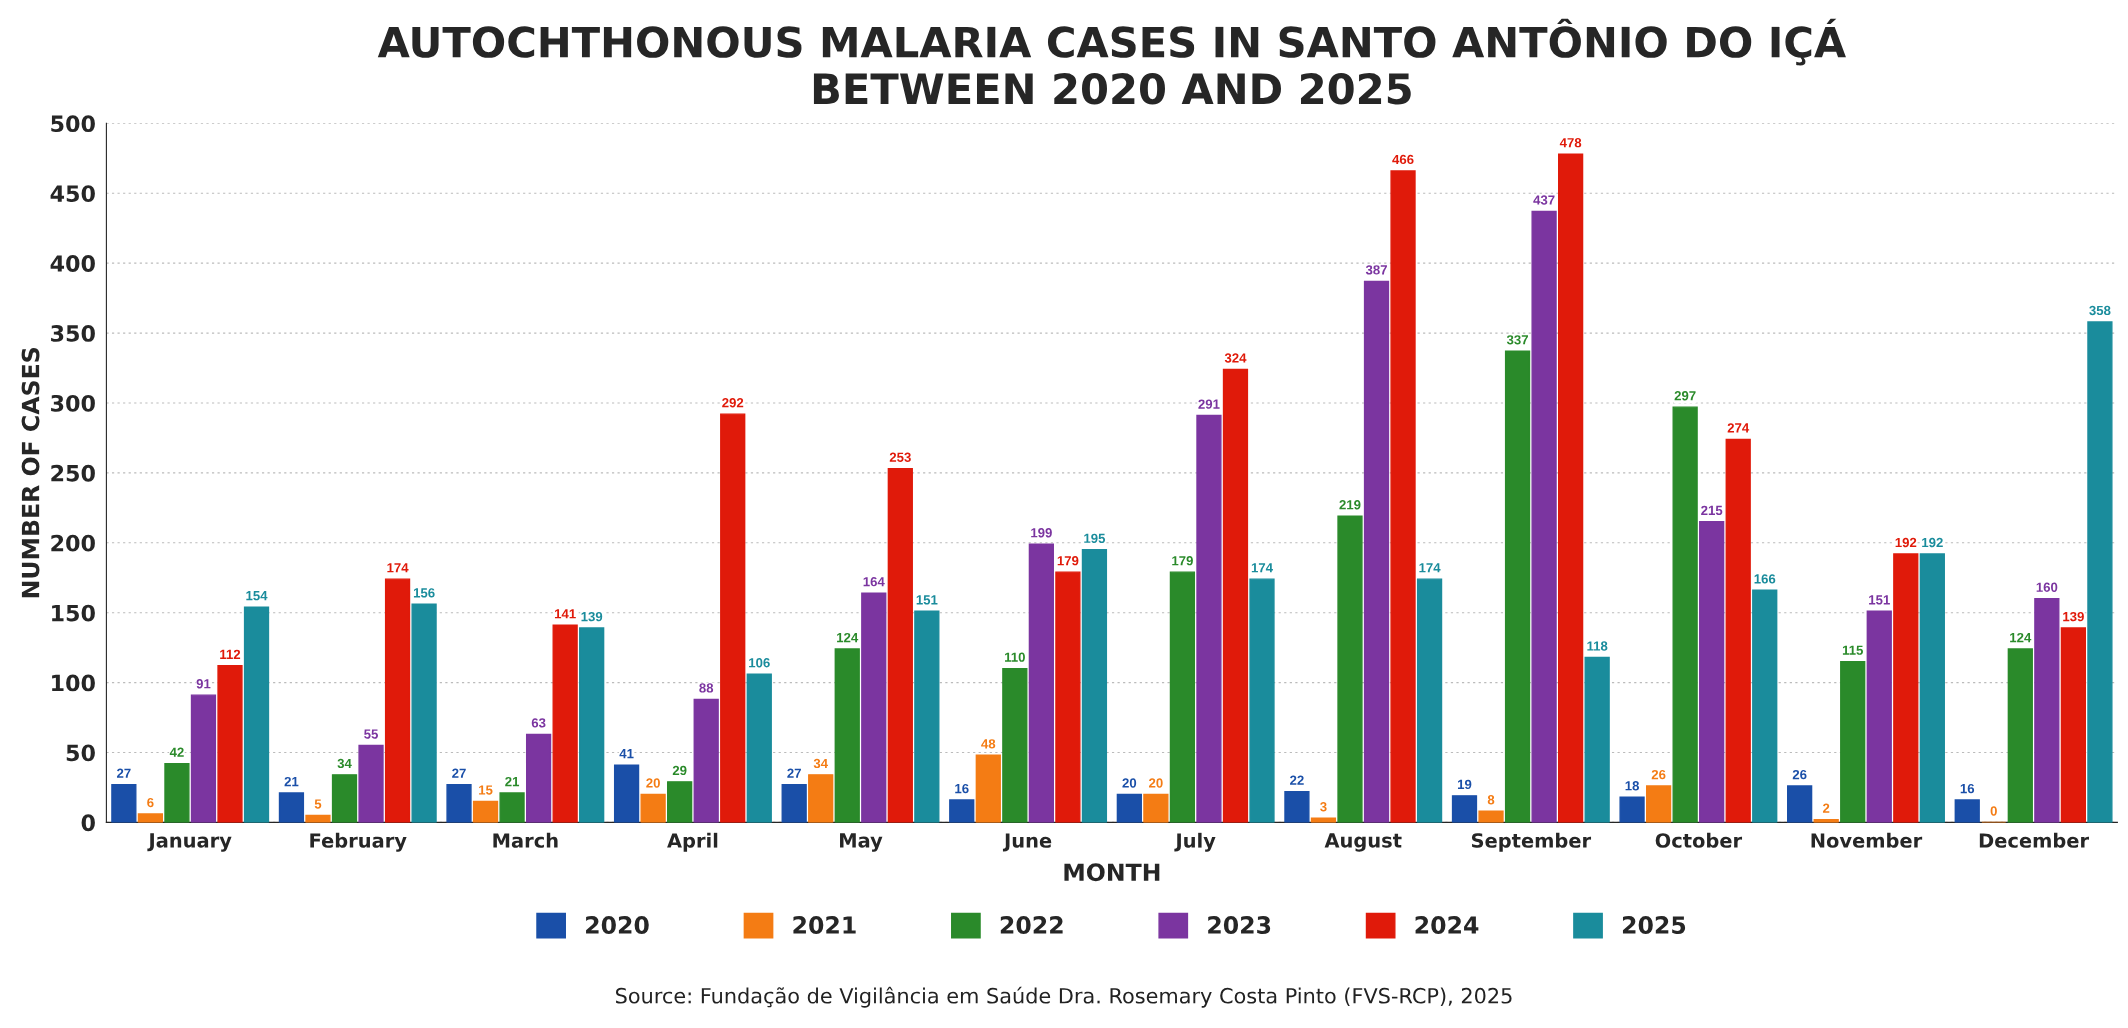 This screenshot has width=2128, height=1028. I want to click on legend-label: 2020, so click(617, 925).